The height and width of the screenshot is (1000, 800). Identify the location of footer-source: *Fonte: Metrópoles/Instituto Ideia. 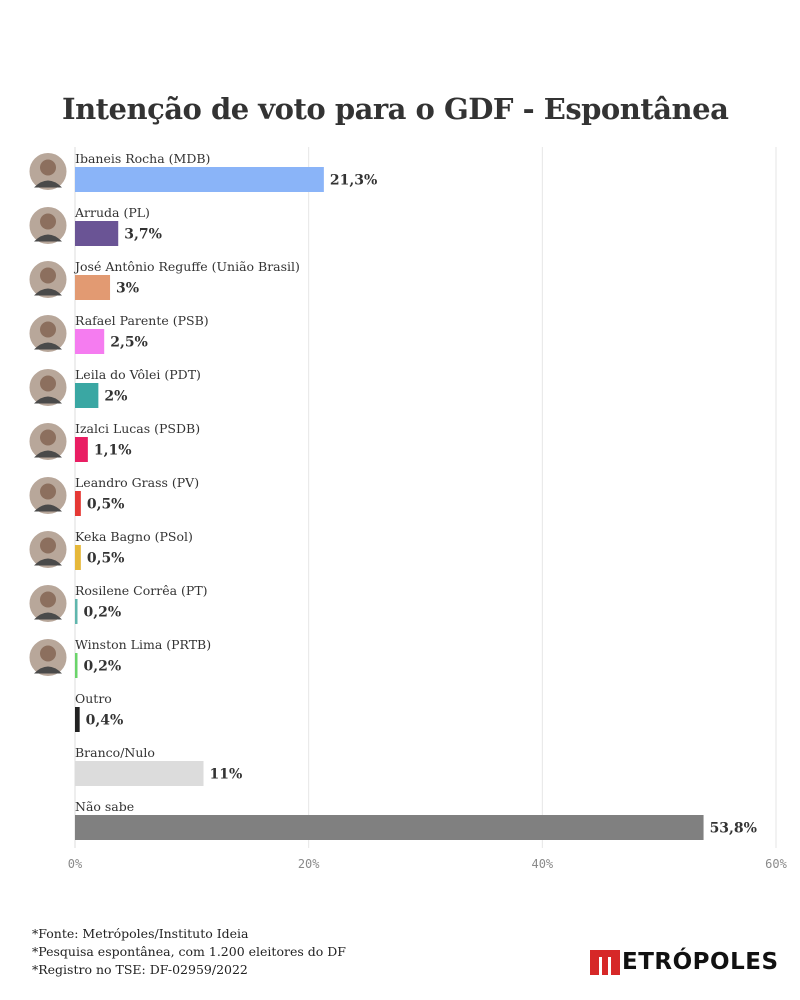
(140, 933).